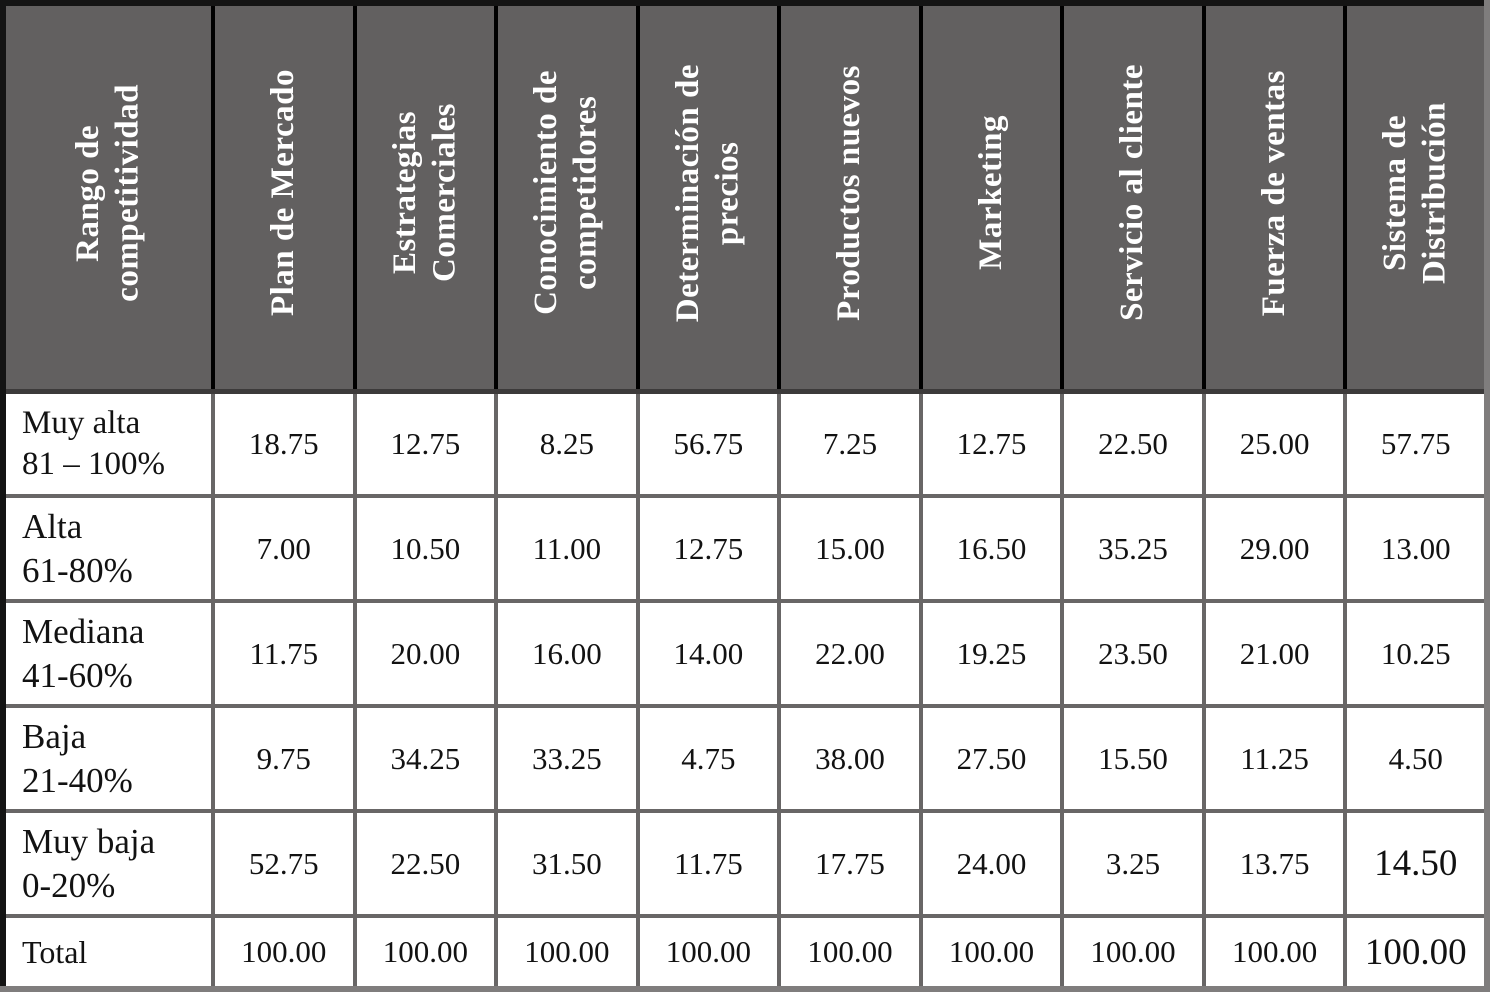 The image size is (1490, 992). What do you see at coordinates (990, 193) in the screenshot?
I see `column-header-label: Marketing` at bounding box center [990, 193].